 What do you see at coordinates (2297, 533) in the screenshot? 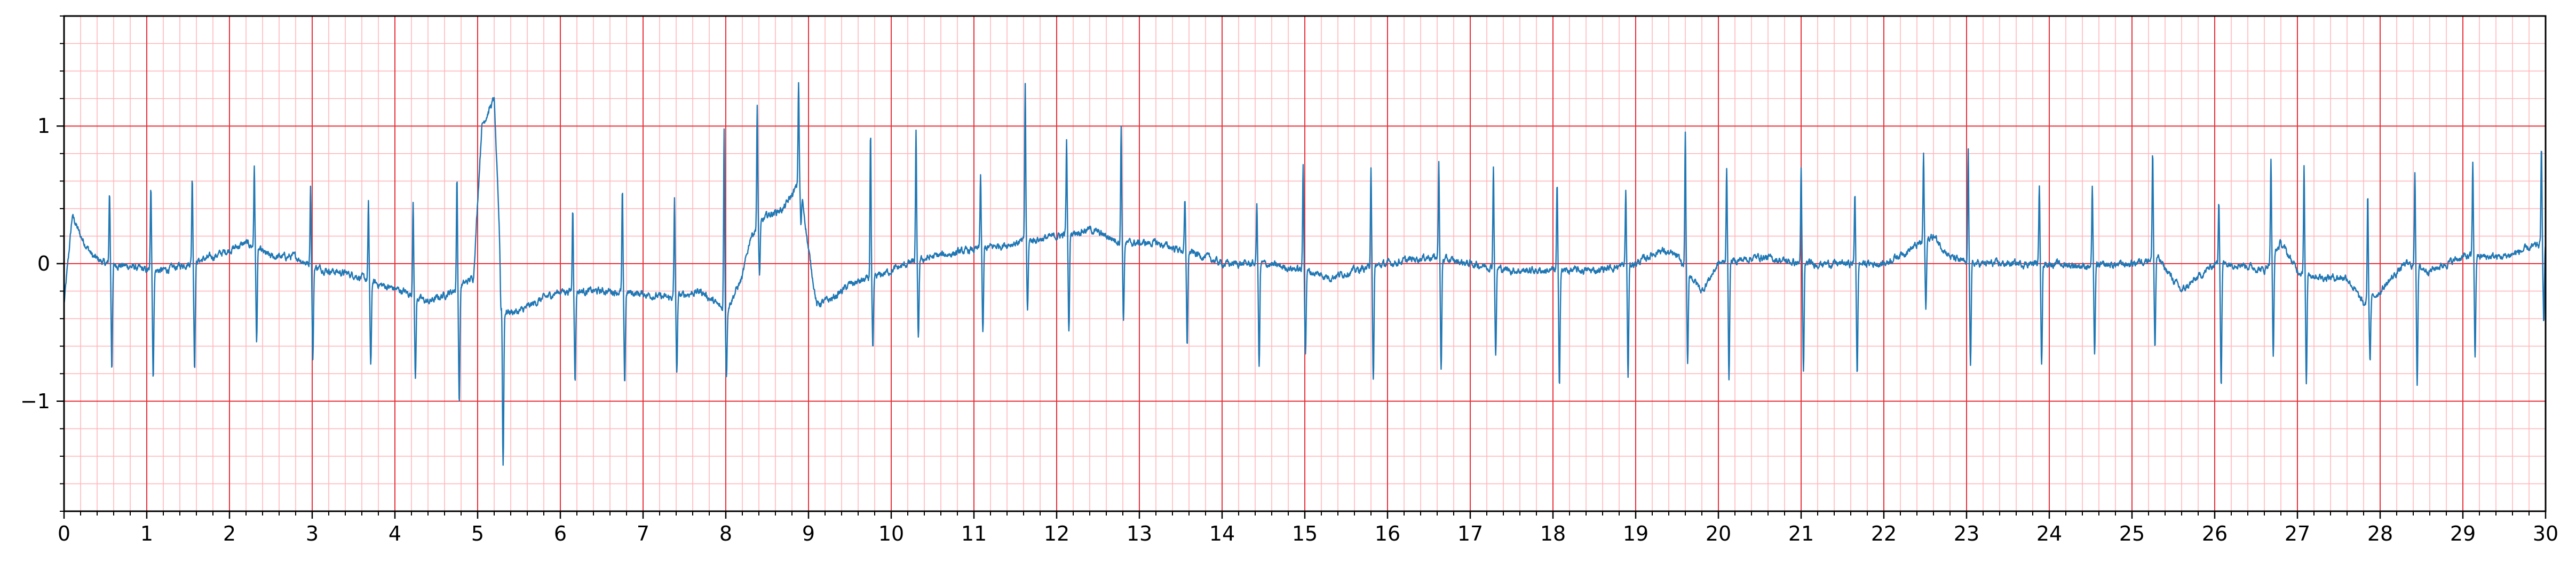
I see `x-tick-label: 27` at bounding box center [2297, 533].